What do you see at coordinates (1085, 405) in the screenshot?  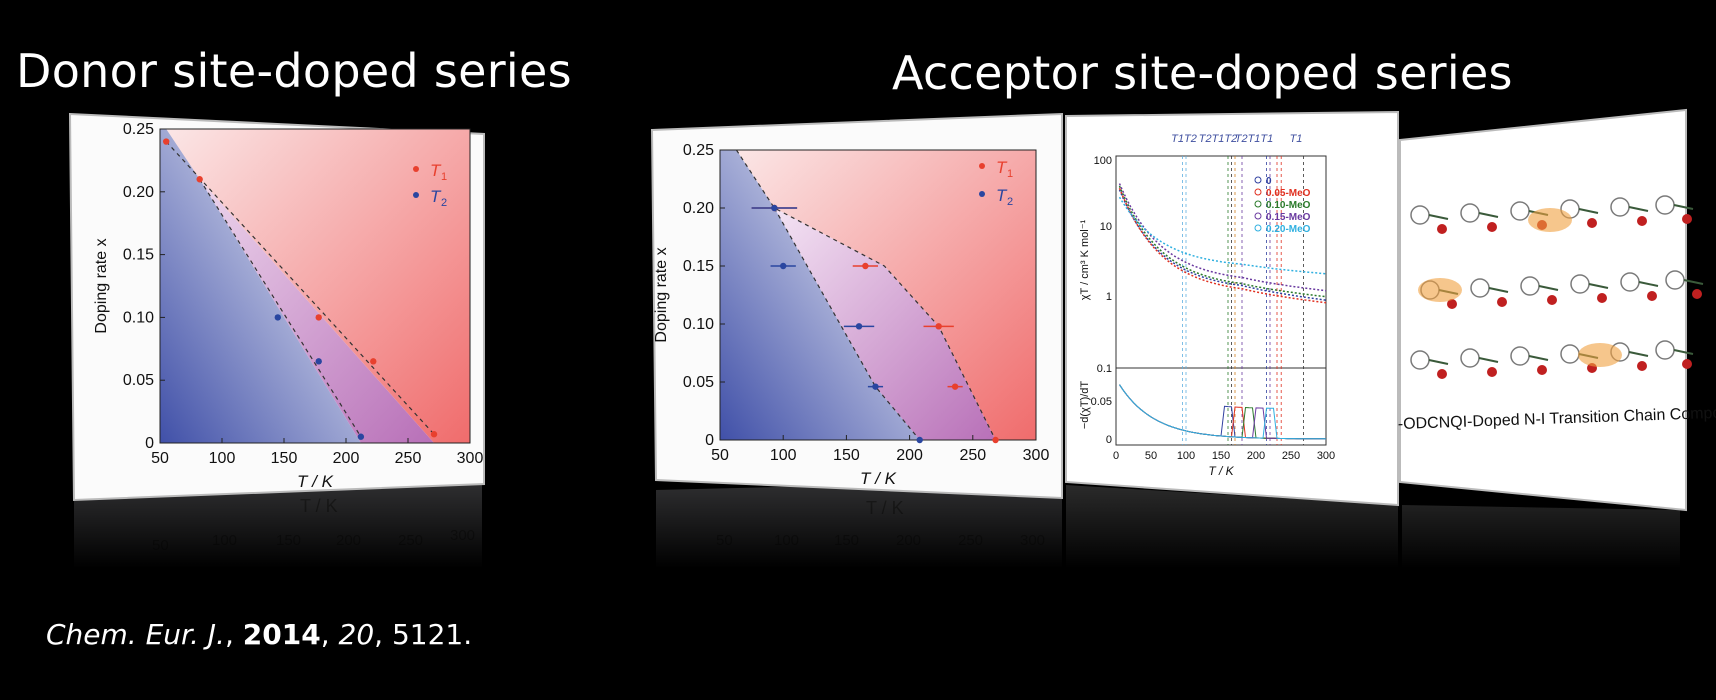 I see `y-axis-label-bottom: −d(χT)/dT` at bounding box center [1085, 405].